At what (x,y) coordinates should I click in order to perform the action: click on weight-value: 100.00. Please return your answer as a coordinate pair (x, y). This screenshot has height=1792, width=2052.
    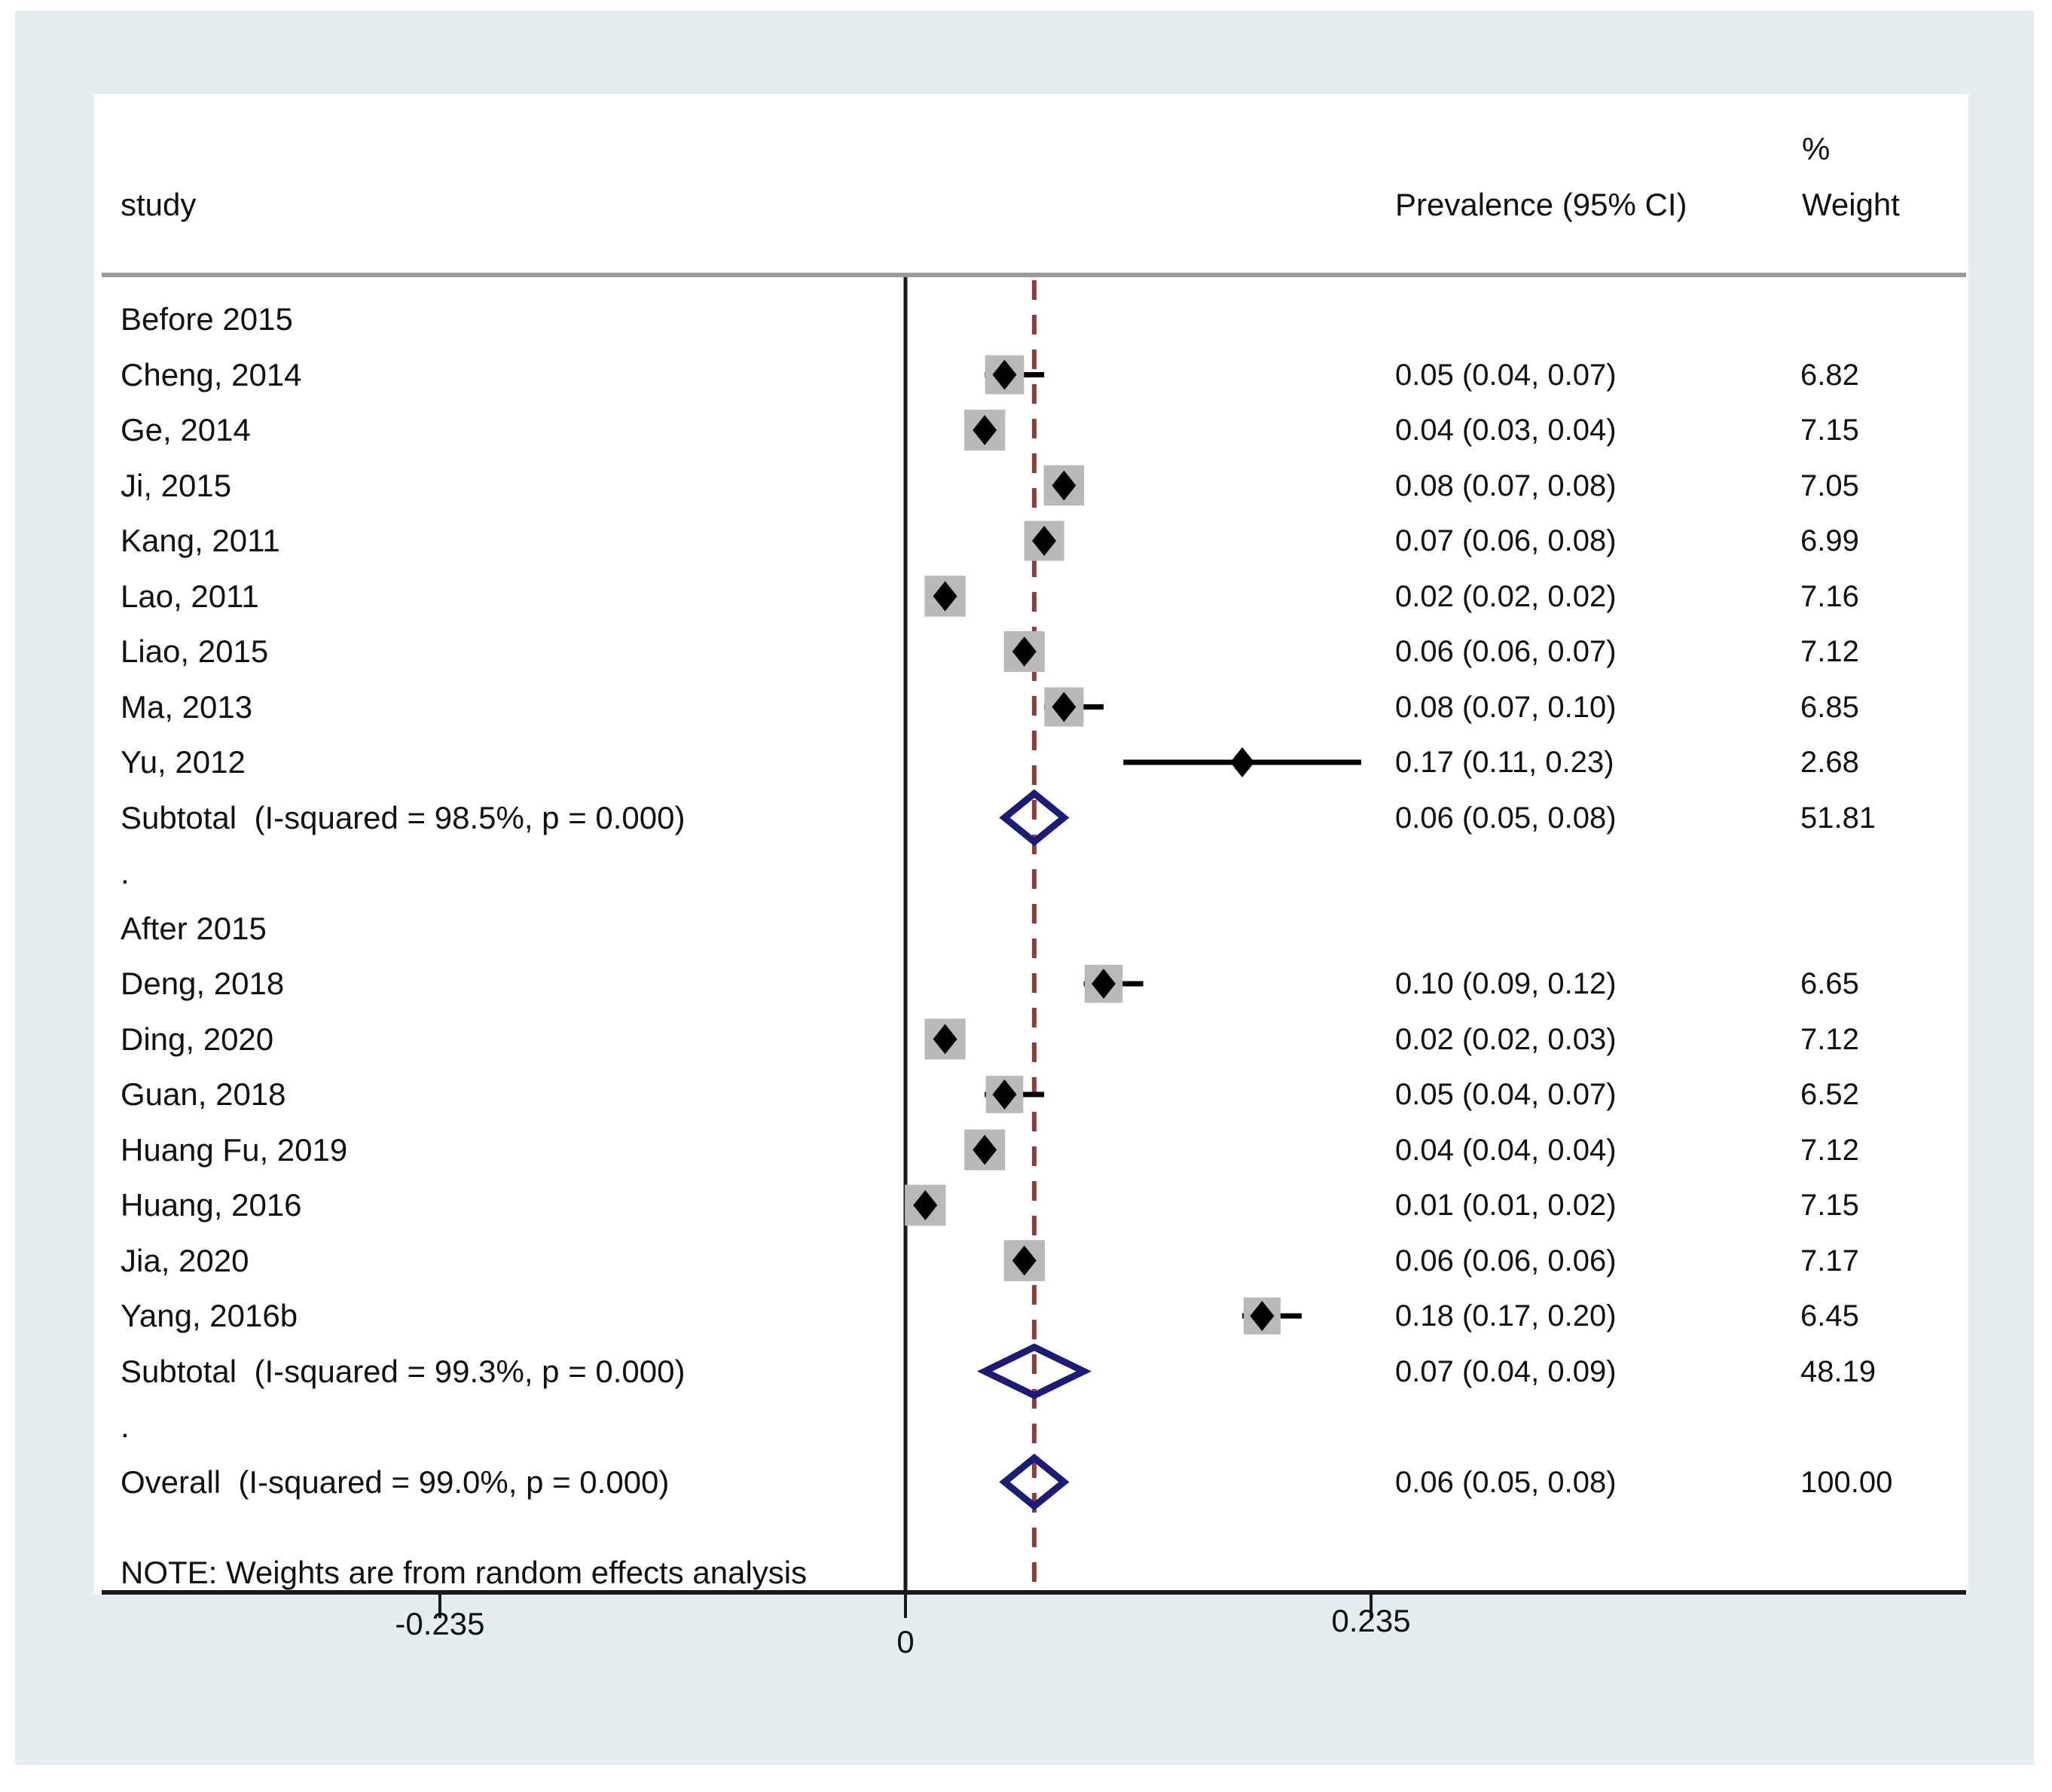
    Looking at the image, I should click on (1846, 1482).